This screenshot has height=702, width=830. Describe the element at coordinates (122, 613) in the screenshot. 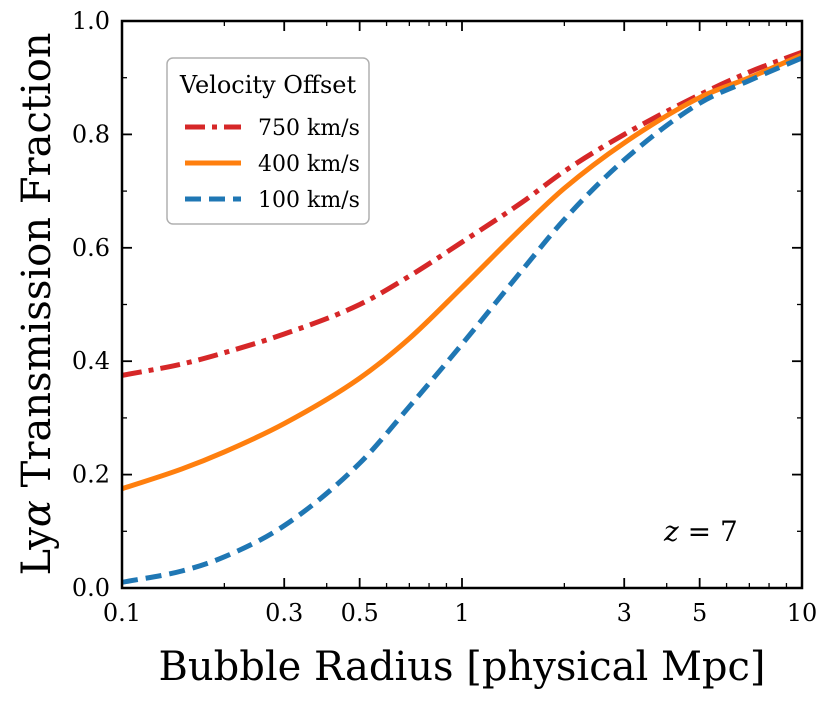

I see `x-tick-label: 0.1` at that location.